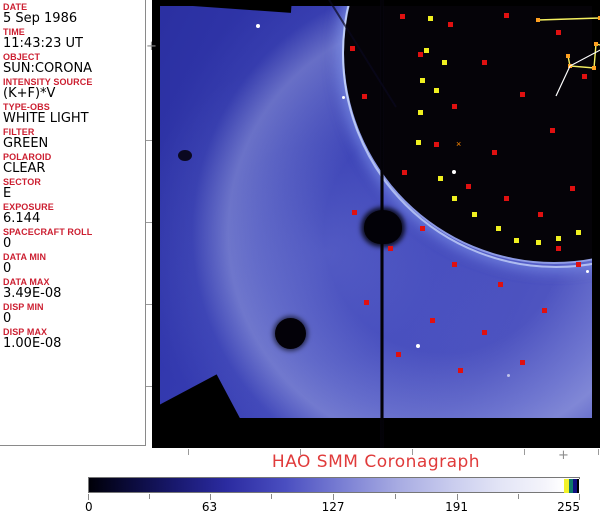  I want to click on metadata-value: E, so click(7, 193).